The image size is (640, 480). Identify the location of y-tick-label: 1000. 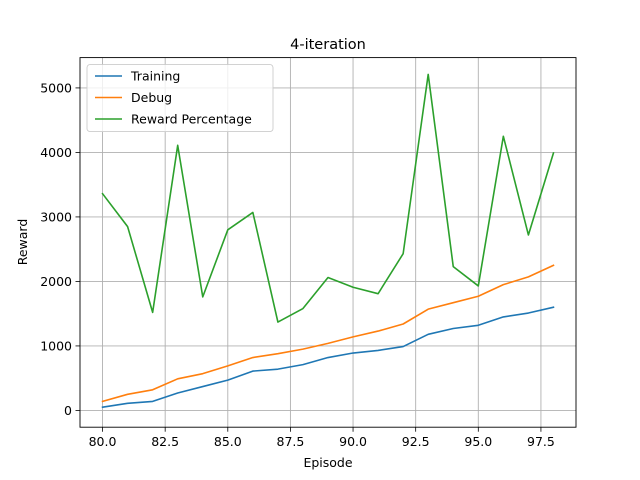
(56, 345).